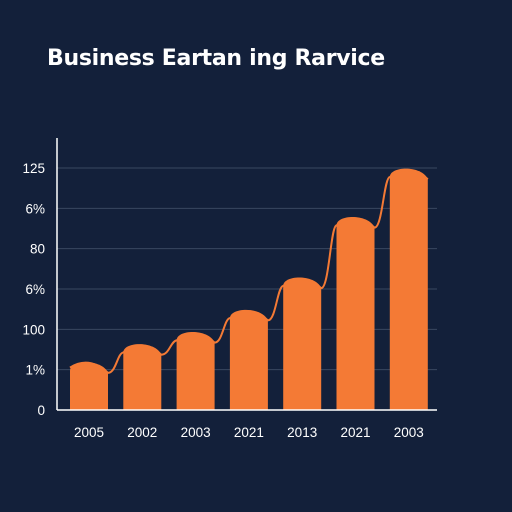  What do you see at coordinates (33, 168) in the screenshot?
I see `y-tick-label: 125` at bounding box center [33, 168].